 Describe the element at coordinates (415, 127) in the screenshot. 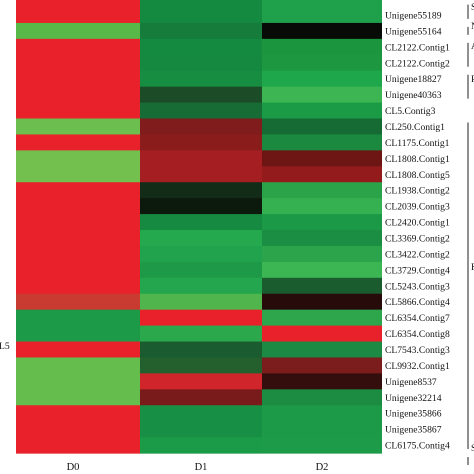

I see `row-label: CL250.Contig1` at that location.